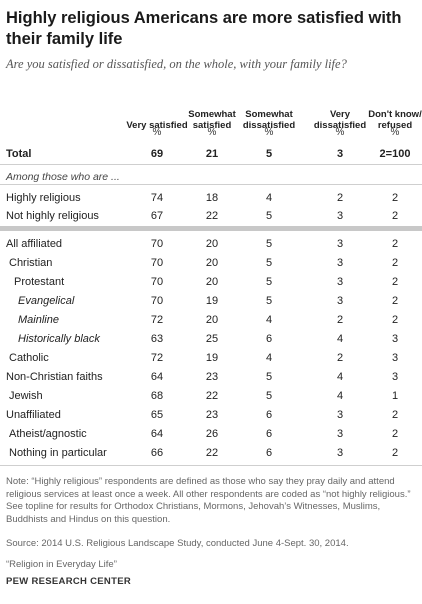 The width and height of the screenshot is (422, 604). What do you see at coordinates (157, 216) in the screenshot?
I see `table-cell: 67` at bounding box center [157, 216].